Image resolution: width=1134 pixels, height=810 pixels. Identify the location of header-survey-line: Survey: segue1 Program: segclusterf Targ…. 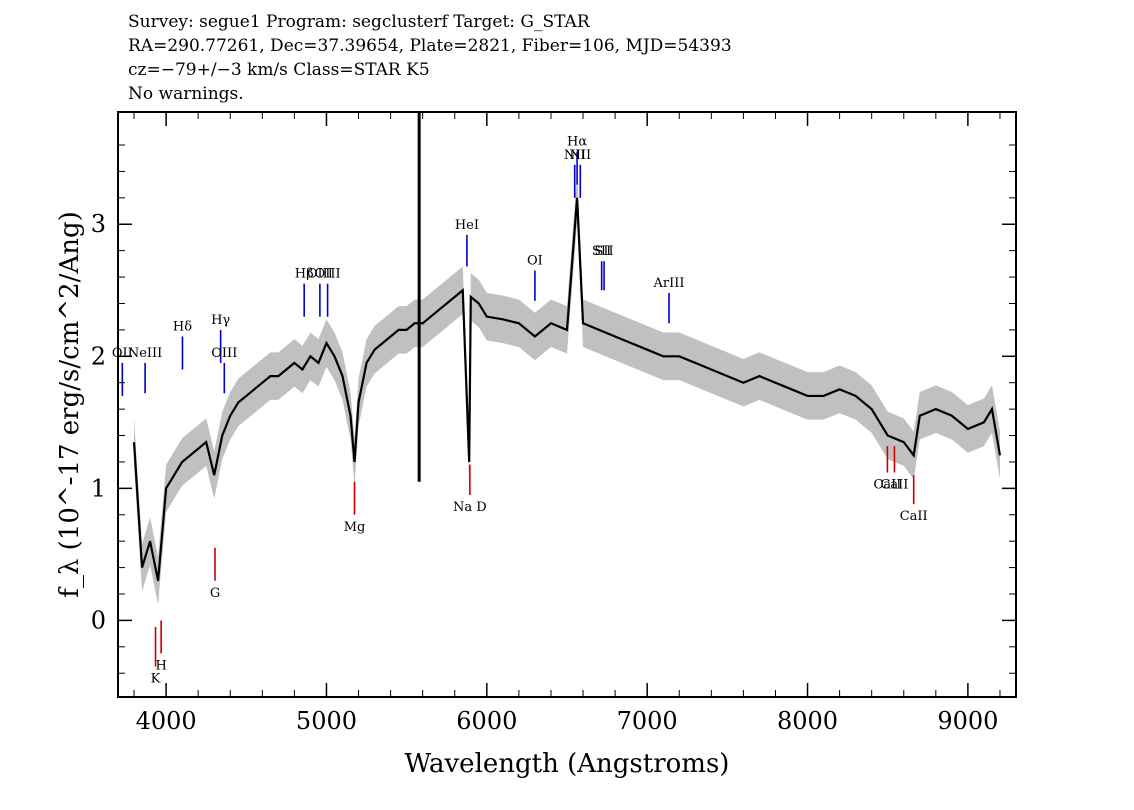
(359, 22).